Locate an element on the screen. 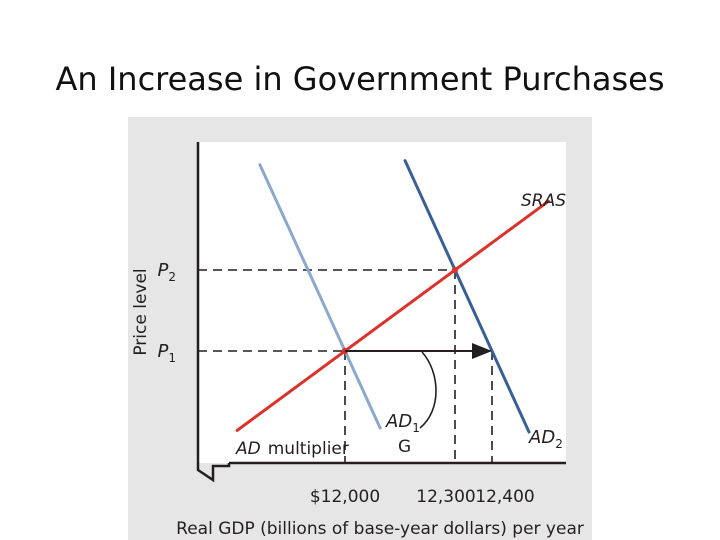 The width and height of the screenshot is (720, 540). y-axis-title: Price level is located at coordinates (141, 311).